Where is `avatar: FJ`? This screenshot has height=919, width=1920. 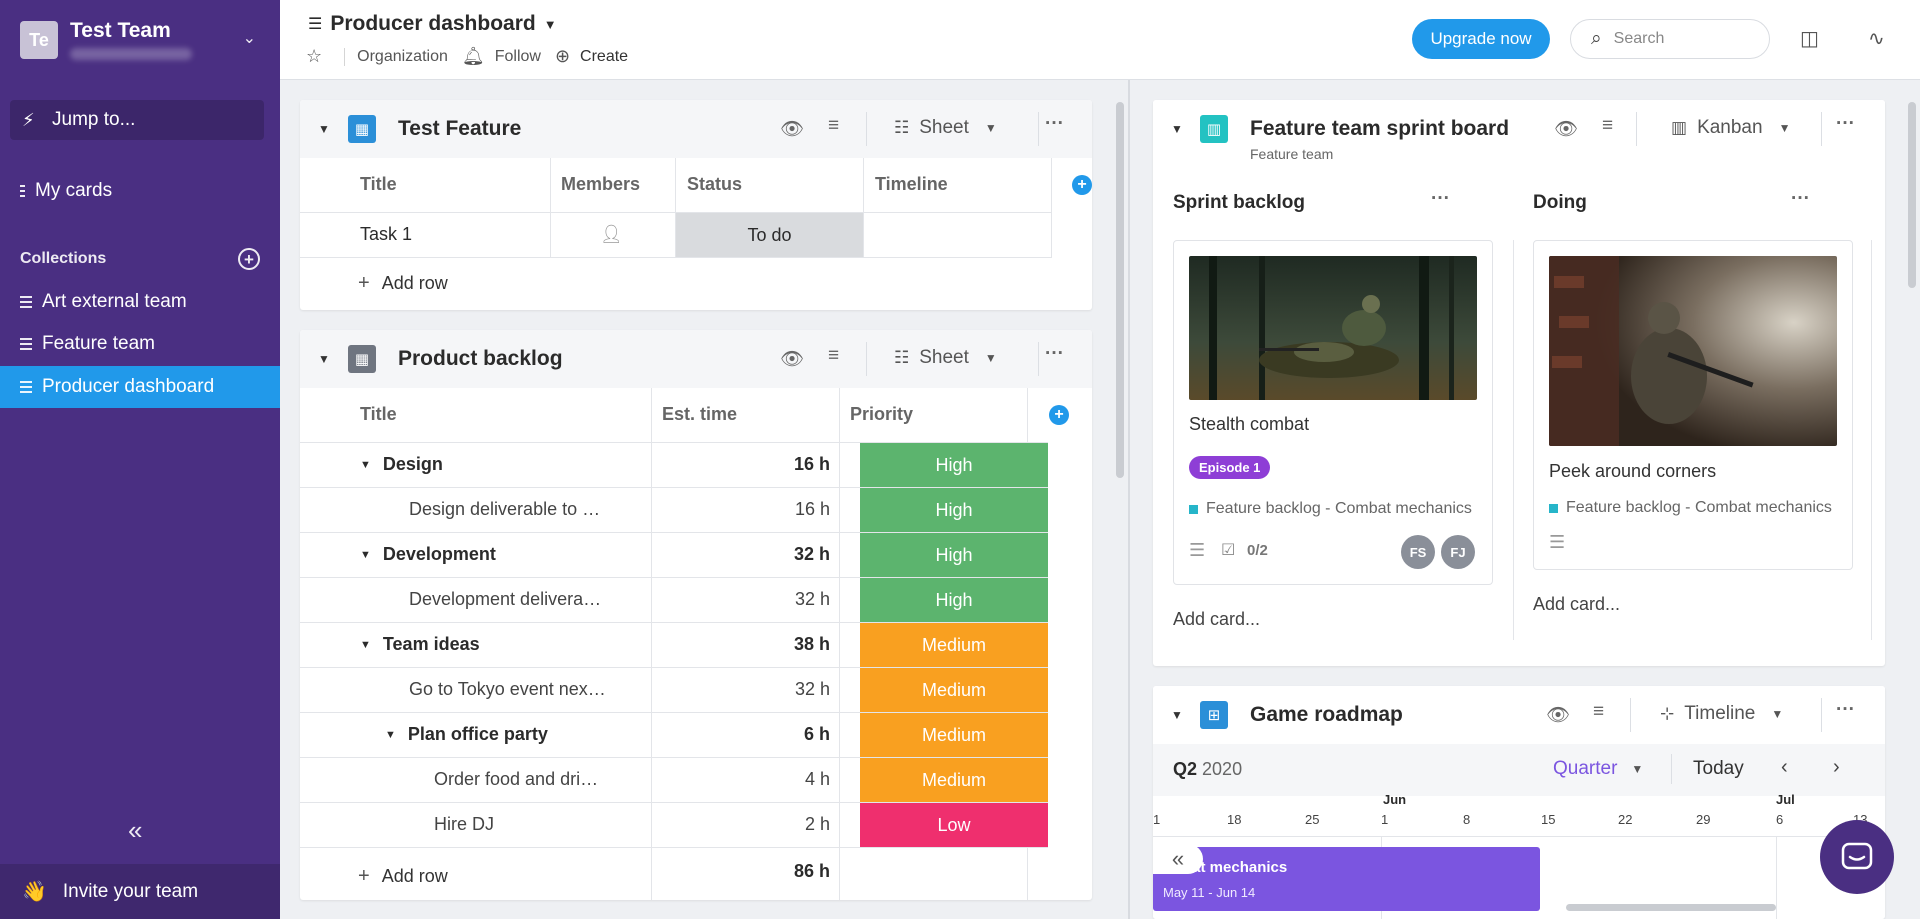
avatar: FJ is located at coordinates (1458, 552).